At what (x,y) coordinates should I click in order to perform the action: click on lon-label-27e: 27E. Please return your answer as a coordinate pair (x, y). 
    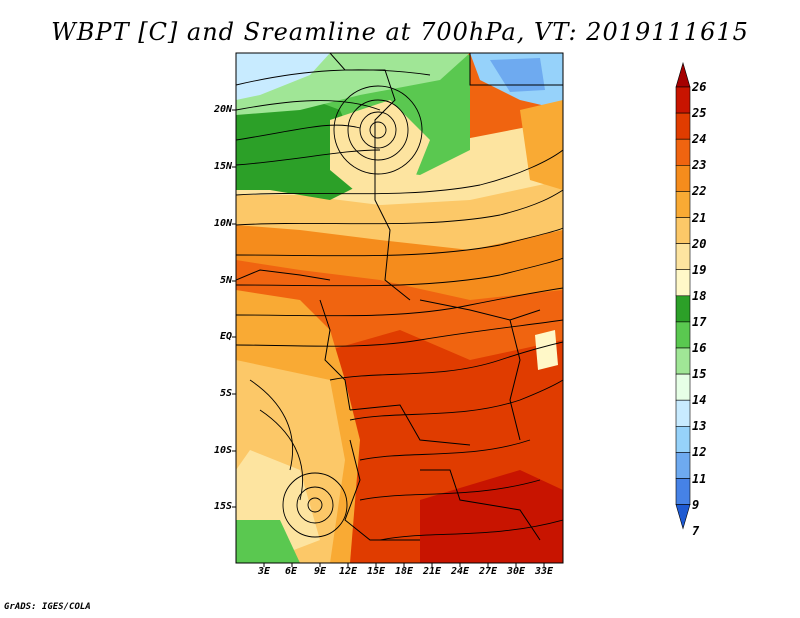
    Looking at the image, I should click on (488, 571).